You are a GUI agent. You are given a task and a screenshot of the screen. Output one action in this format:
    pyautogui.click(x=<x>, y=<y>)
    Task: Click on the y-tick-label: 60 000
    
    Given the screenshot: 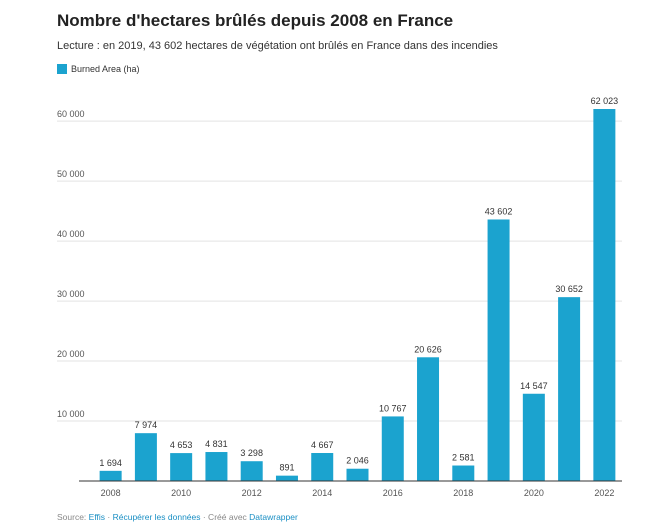 What is the action you would take?
    pyautogui.click(x=71, y=114)
    